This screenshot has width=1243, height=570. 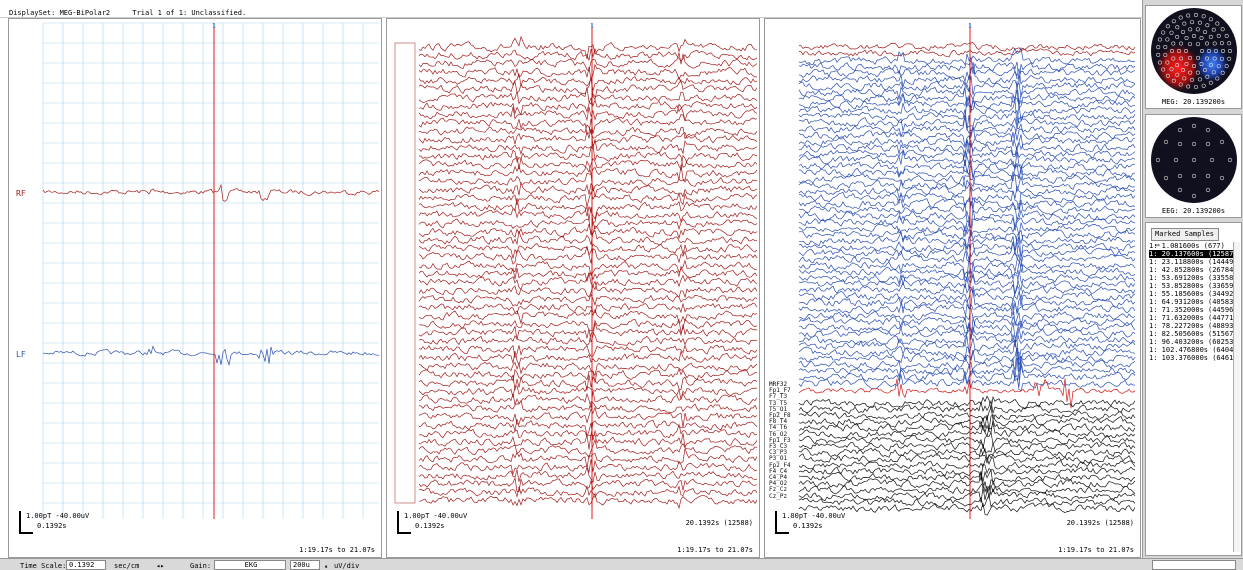 I want to click on marked-sample-item: 1: 23.118800s (14449), so click(x=1192, y=262).